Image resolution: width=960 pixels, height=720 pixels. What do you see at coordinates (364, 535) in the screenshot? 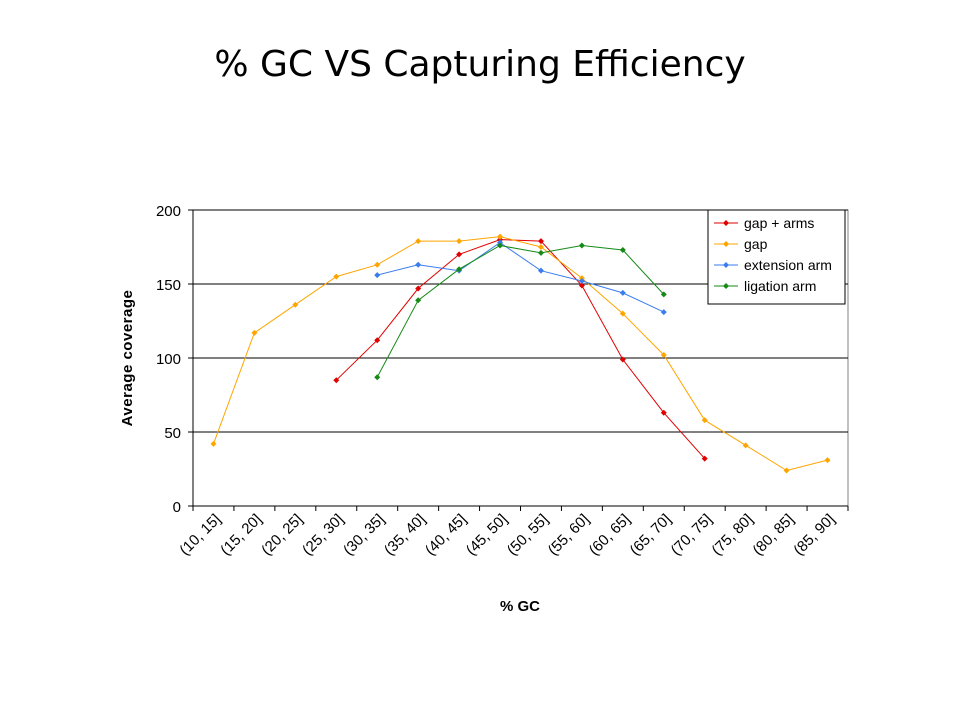
I see `x-tick-label: (30, 35]` at bounding box center [364, 535].